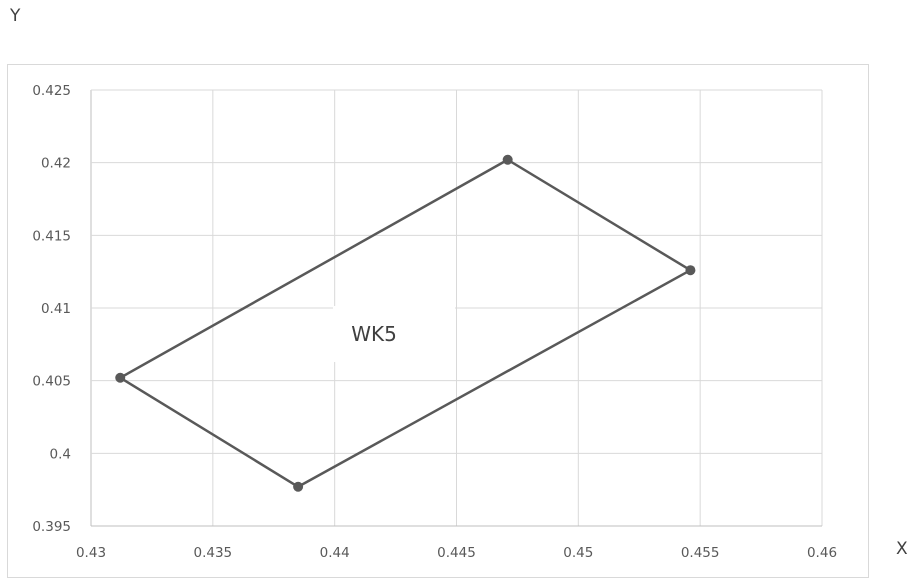  I want to click on y-tick-label: 0.42, so click(56, 164).